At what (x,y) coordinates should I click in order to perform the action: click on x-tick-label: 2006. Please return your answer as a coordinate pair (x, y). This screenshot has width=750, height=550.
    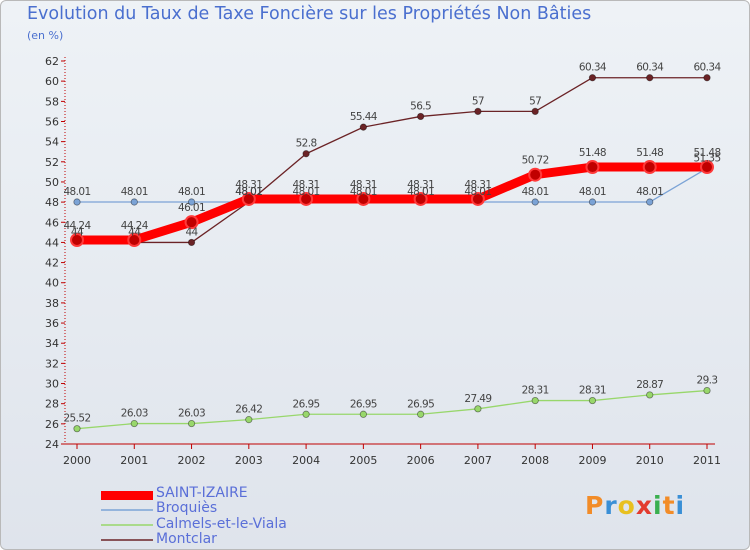
    Looking at the image, I should click on (421, 460).